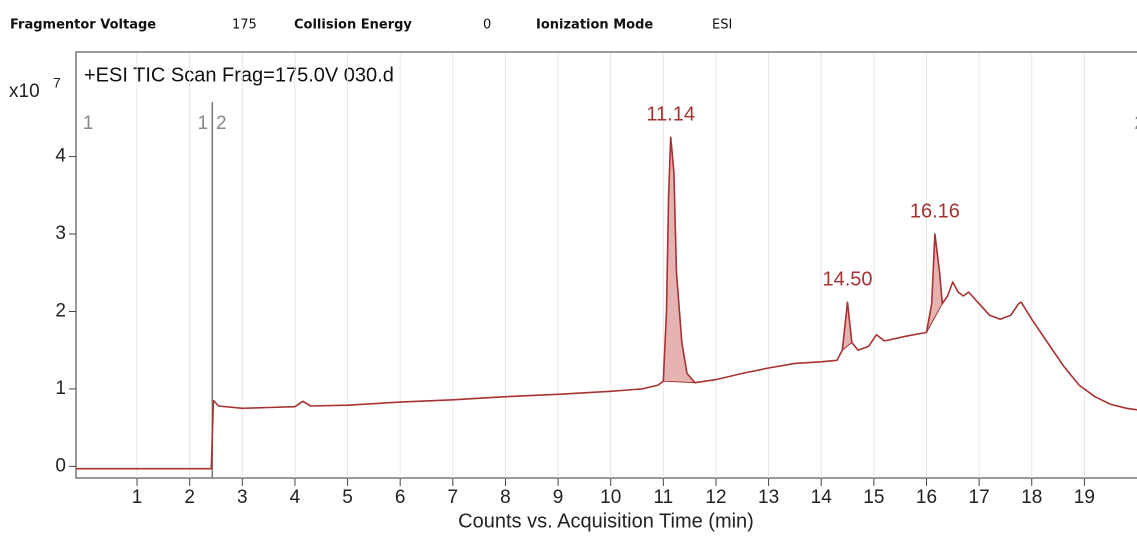 This screenshot has height=542, width=1137. I want to click on y-scale-exponent: 7, so click(57, 83).